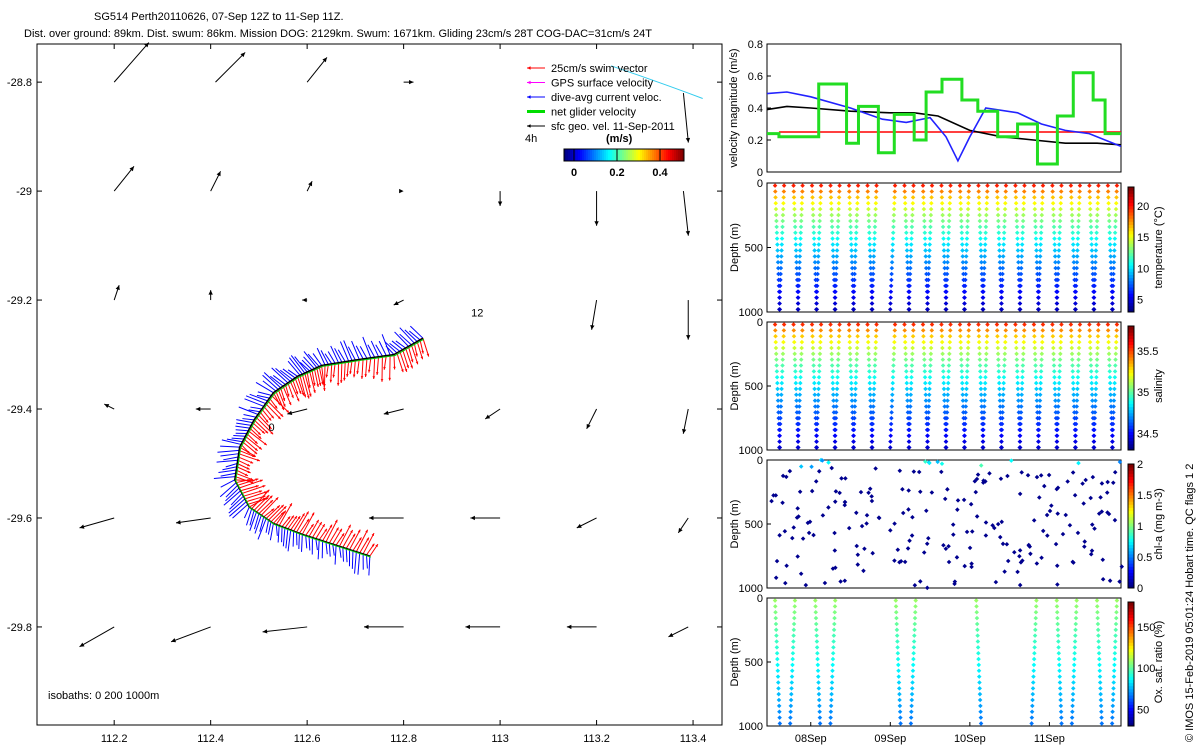  Describe the element at coordinates (734, 107) in the screenshot. I see `velocity-ylabel: velocity magnitude (m/s)` at that location.